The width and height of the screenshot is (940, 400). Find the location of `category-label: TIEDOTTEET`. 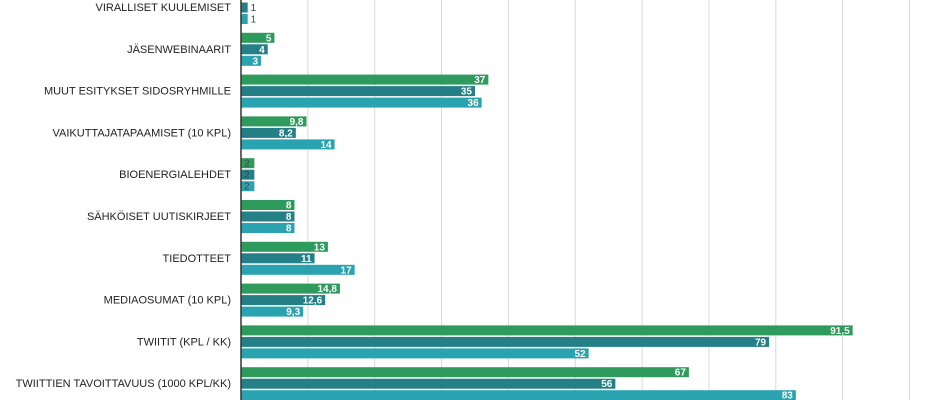

category-label: TIEDOTTEET is located at coordinates (197, 259).